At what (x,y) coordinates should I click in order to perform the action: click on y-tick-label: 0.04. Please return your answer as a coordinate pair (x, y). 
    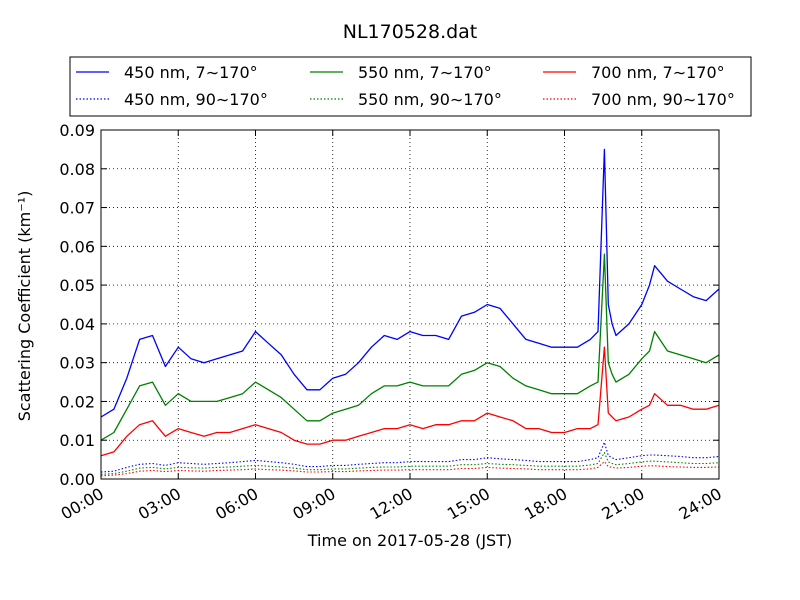
    Looking at the image, I should click on (77, 324).